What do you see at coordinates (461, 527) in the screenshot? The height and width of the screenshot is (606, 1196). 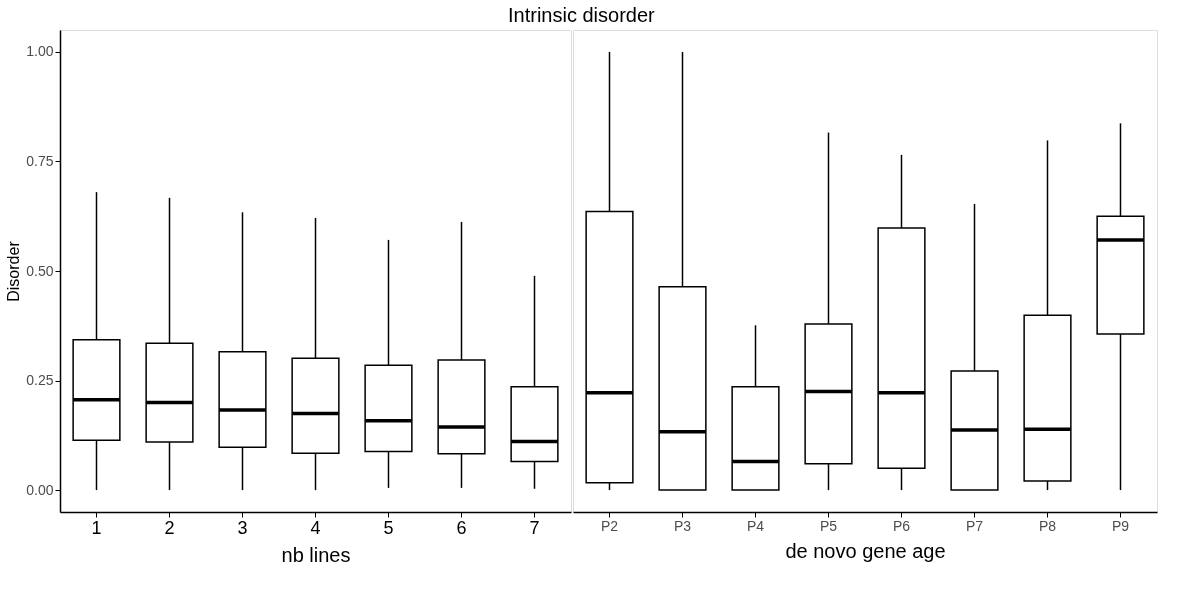 I see `x-tick-label: 6` at bounding box center [461, 527].